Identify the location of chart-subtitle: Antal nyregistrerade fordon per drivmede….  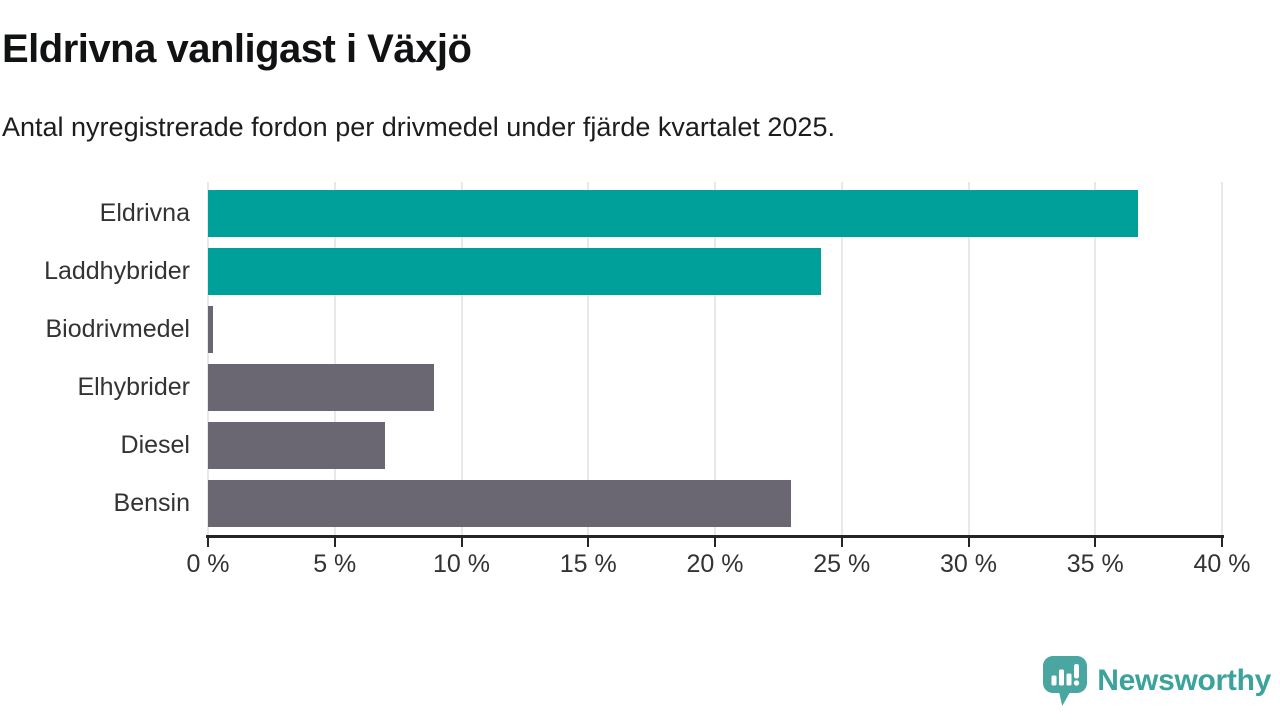
(418, 127).